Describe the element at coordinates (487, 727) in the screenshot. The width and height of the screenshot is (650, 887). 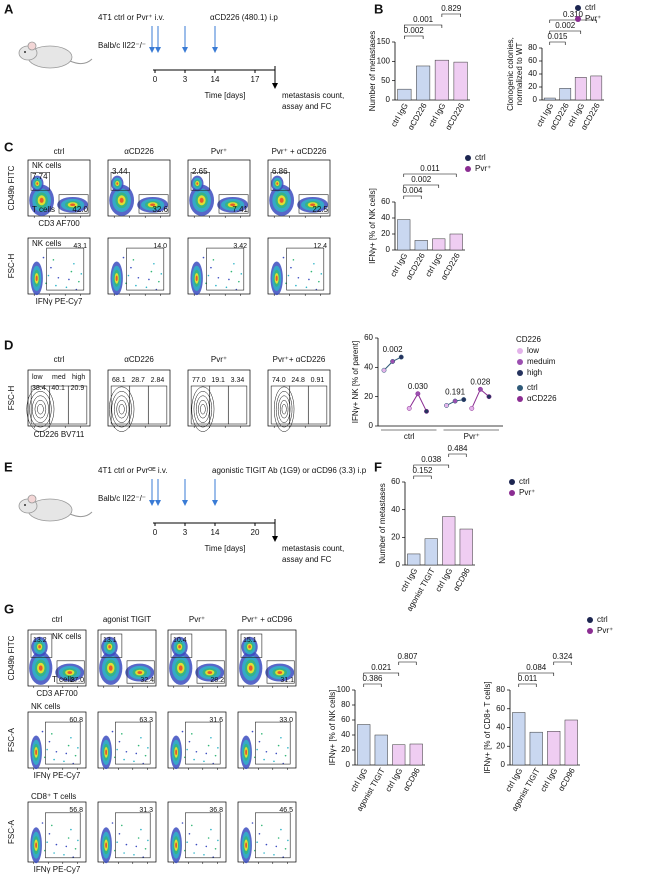
I see `y-axis-label: IFNγ+ [% of CD8+ T cells]` at that location.